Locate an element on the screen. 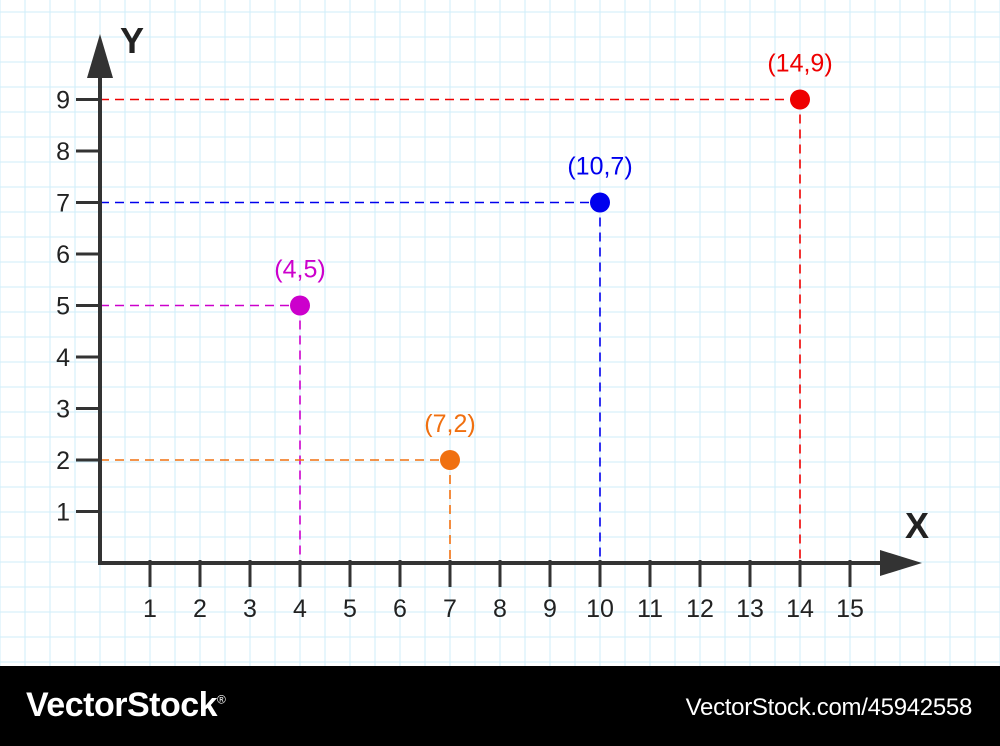  y-tick-label: 4 is located at coordinates (63, 358).